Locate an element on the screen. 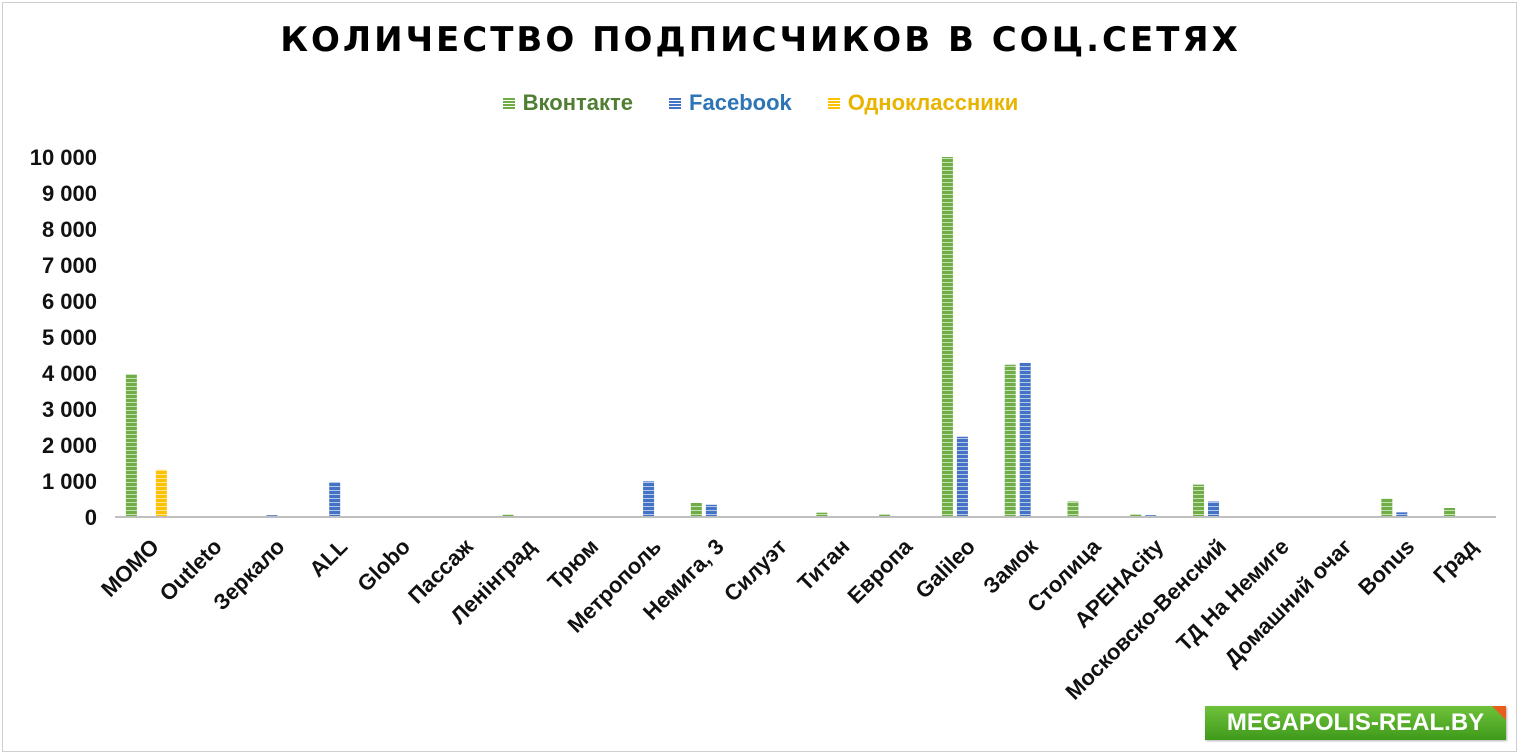  legend-label-facebook: Facebook is located at coordinates (740, 102).